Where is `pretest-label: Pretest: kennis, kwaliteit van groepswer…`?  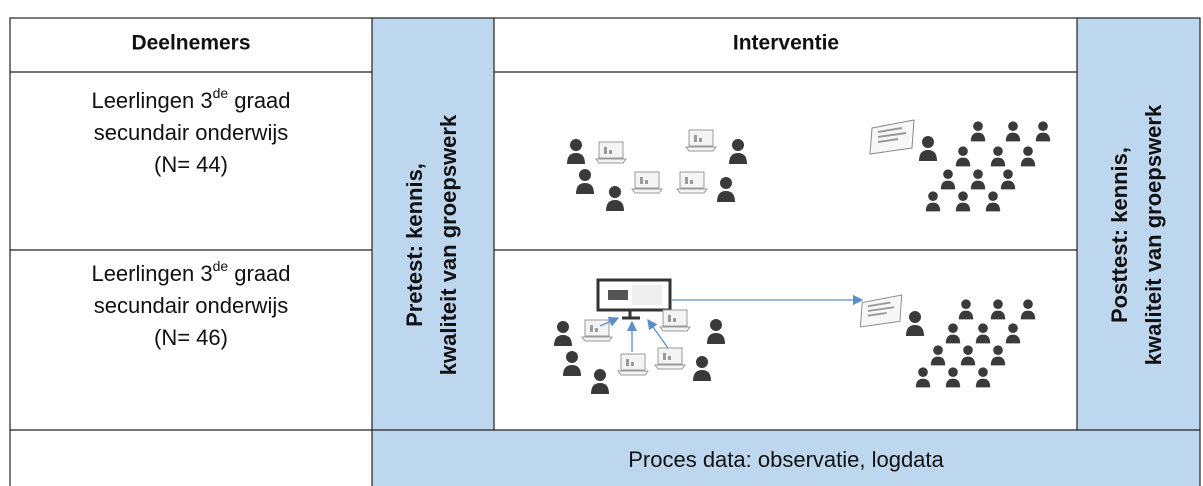
pretest-label: Pretest: kennis, kwaliteit van groepswer… is located at coordinates (431, 244).